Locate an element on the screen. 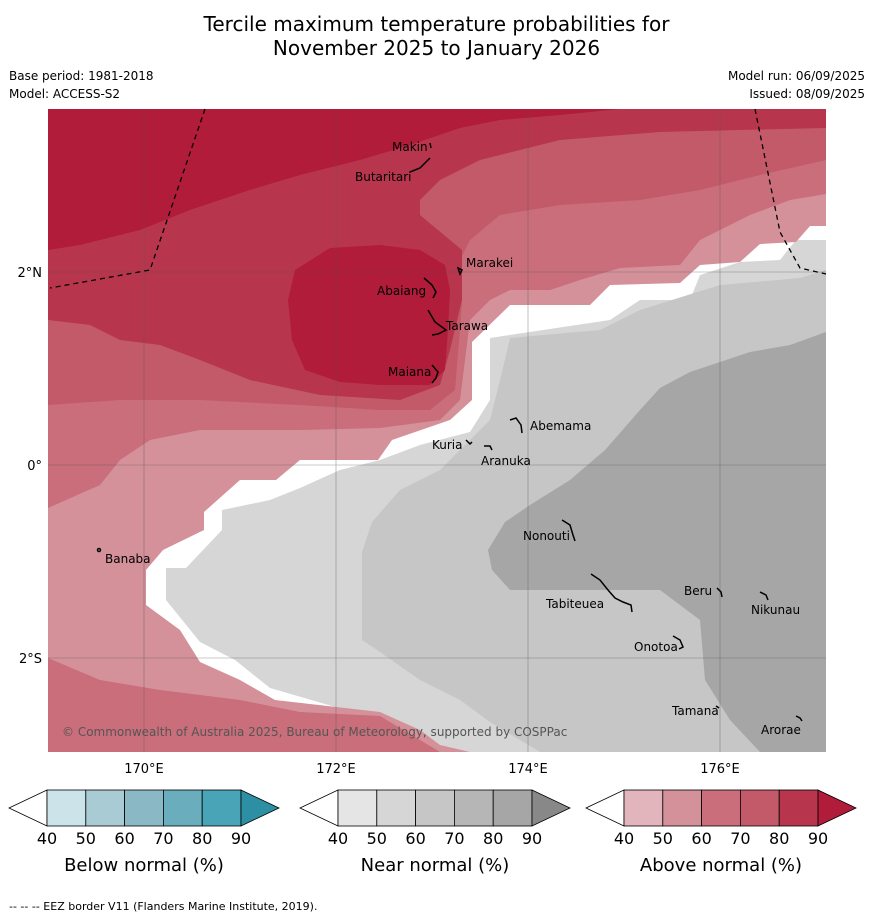 The height and width of the screenshot is (919, 873). island-nikunau is located at coordinates (764, 596).